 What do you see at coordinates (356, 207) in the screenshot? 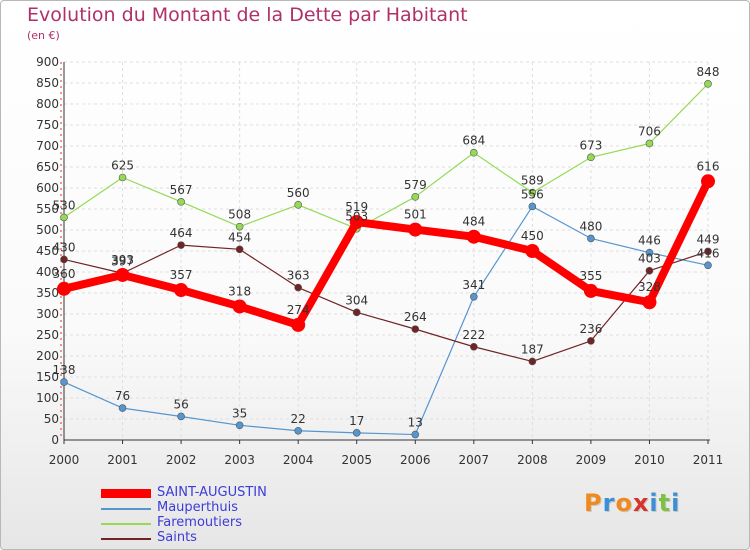
I see `data-label: 519` at bounding box center [356, 207].